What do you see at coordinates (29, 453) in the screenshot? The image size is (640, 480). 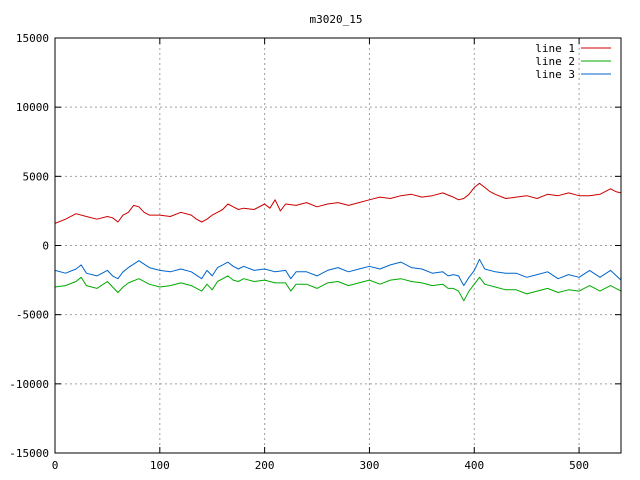 I see `y-tick-label: -15000` at bounding box center [29, 453].